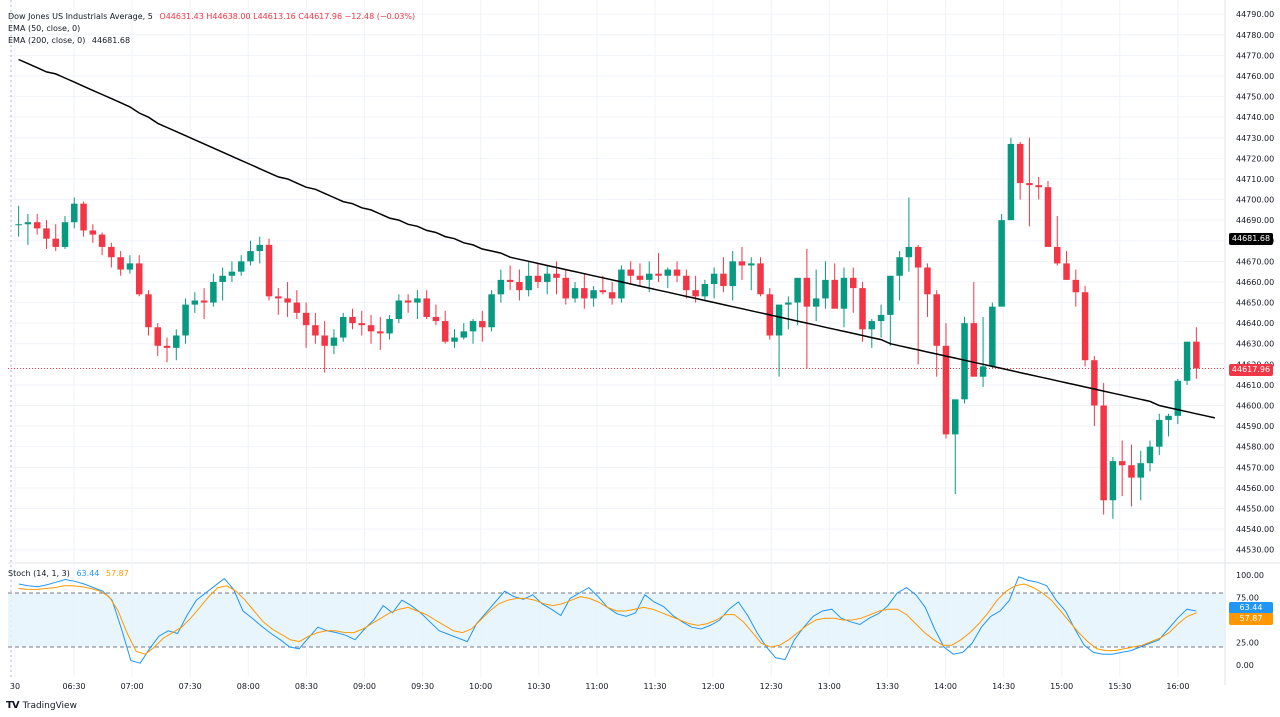  Describe the element at coordinates (1255, 55) in the screenshot. I see `price-tick-label: 44770.00` at that location.